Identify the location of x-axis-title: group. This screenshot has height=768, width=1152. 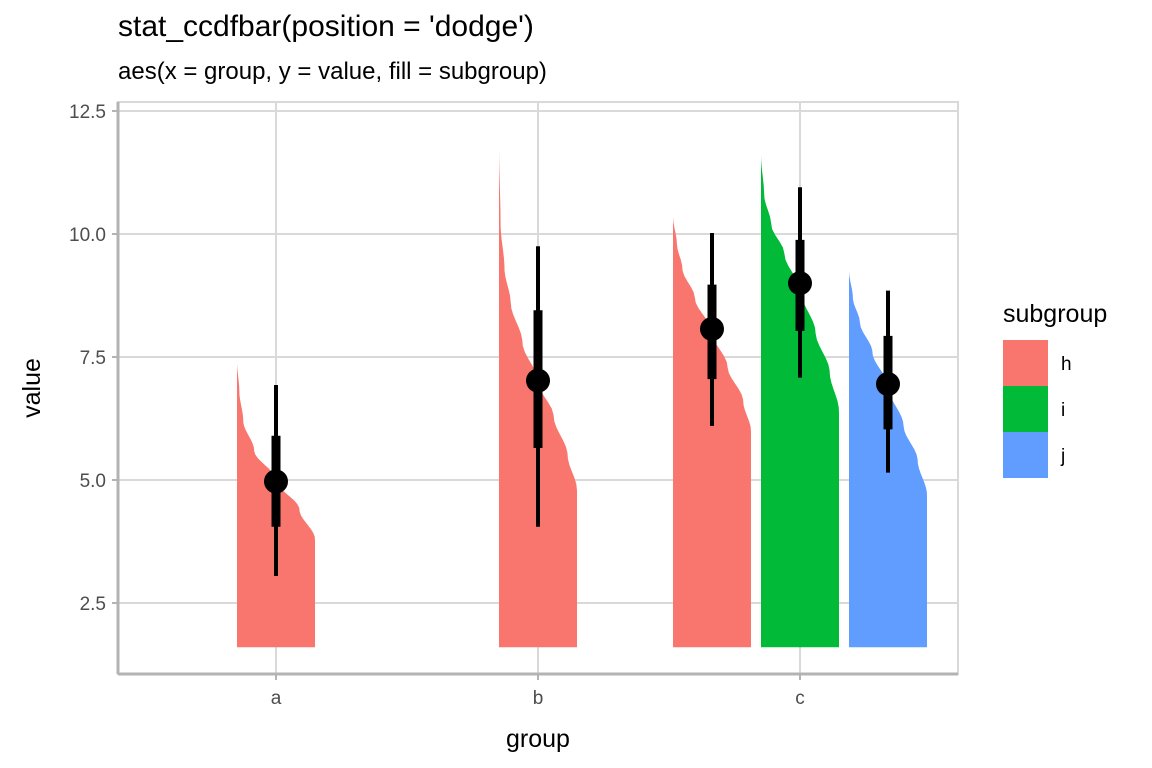
(538, 739).